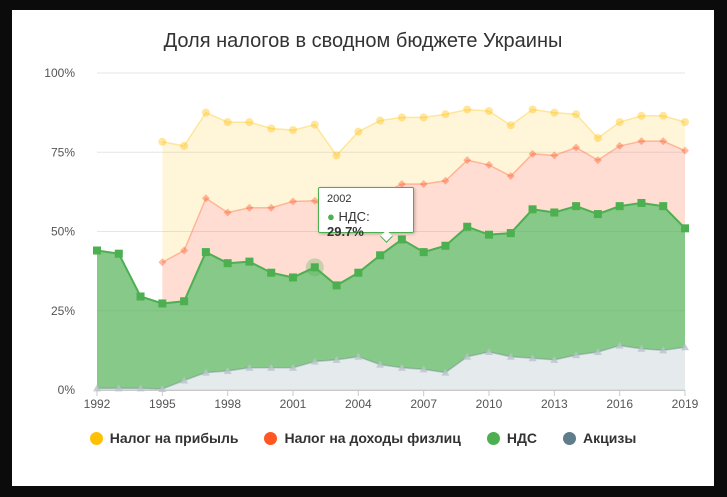 The height and width of the screenshot is (497, 727). What do you see at coordinates (163, 438) in the screenshot?
I see `legend-item-profit-tax: Налог на прибыль` at bounding box center [163, 438].